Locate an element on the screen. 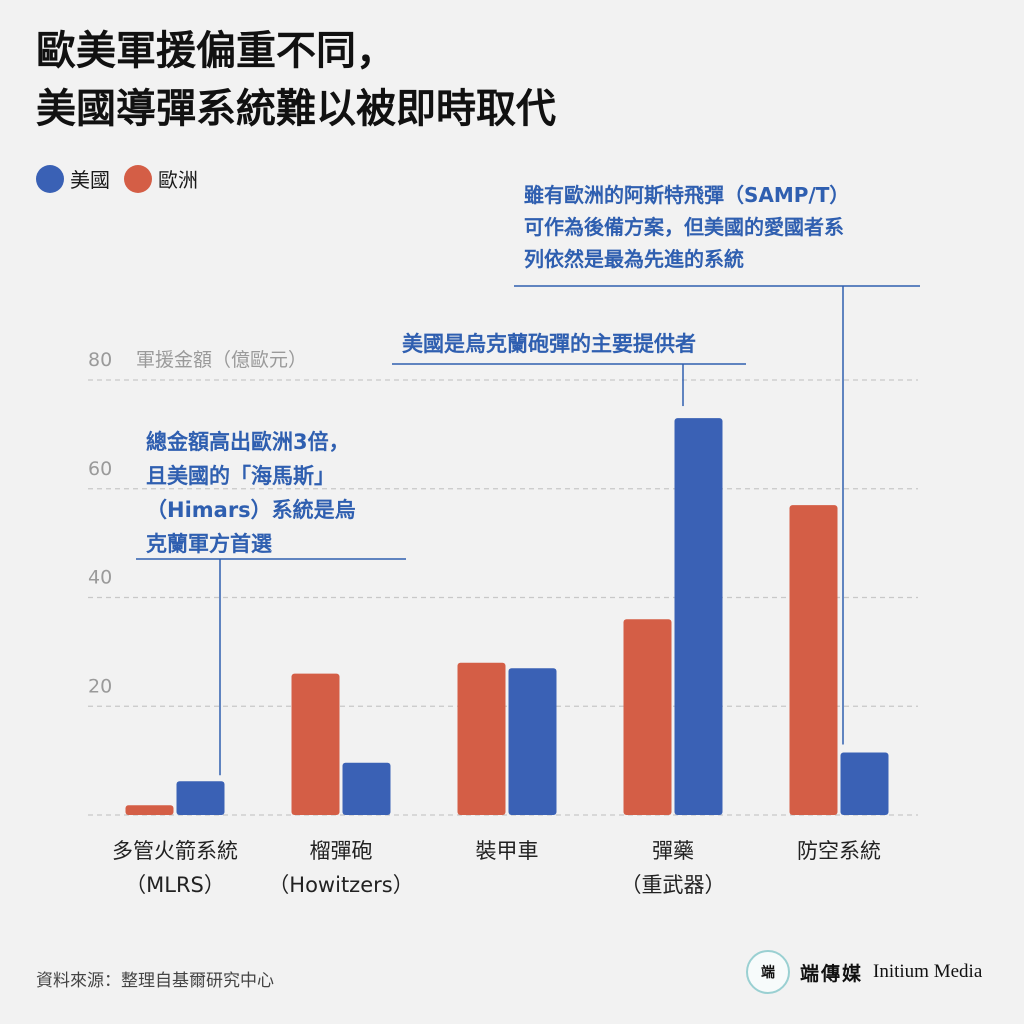 The width and height of the screenshot is (1024, 1024). annotation-3-text: 列依然是最為先進的系統 is located at coordinates (634, 259).